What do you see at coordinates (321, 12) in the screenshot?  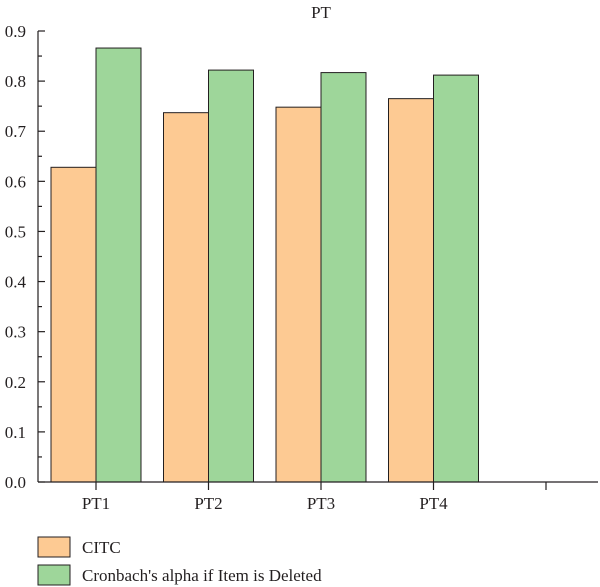 I see `chart-title: PT` at bounding box center [321, 12].